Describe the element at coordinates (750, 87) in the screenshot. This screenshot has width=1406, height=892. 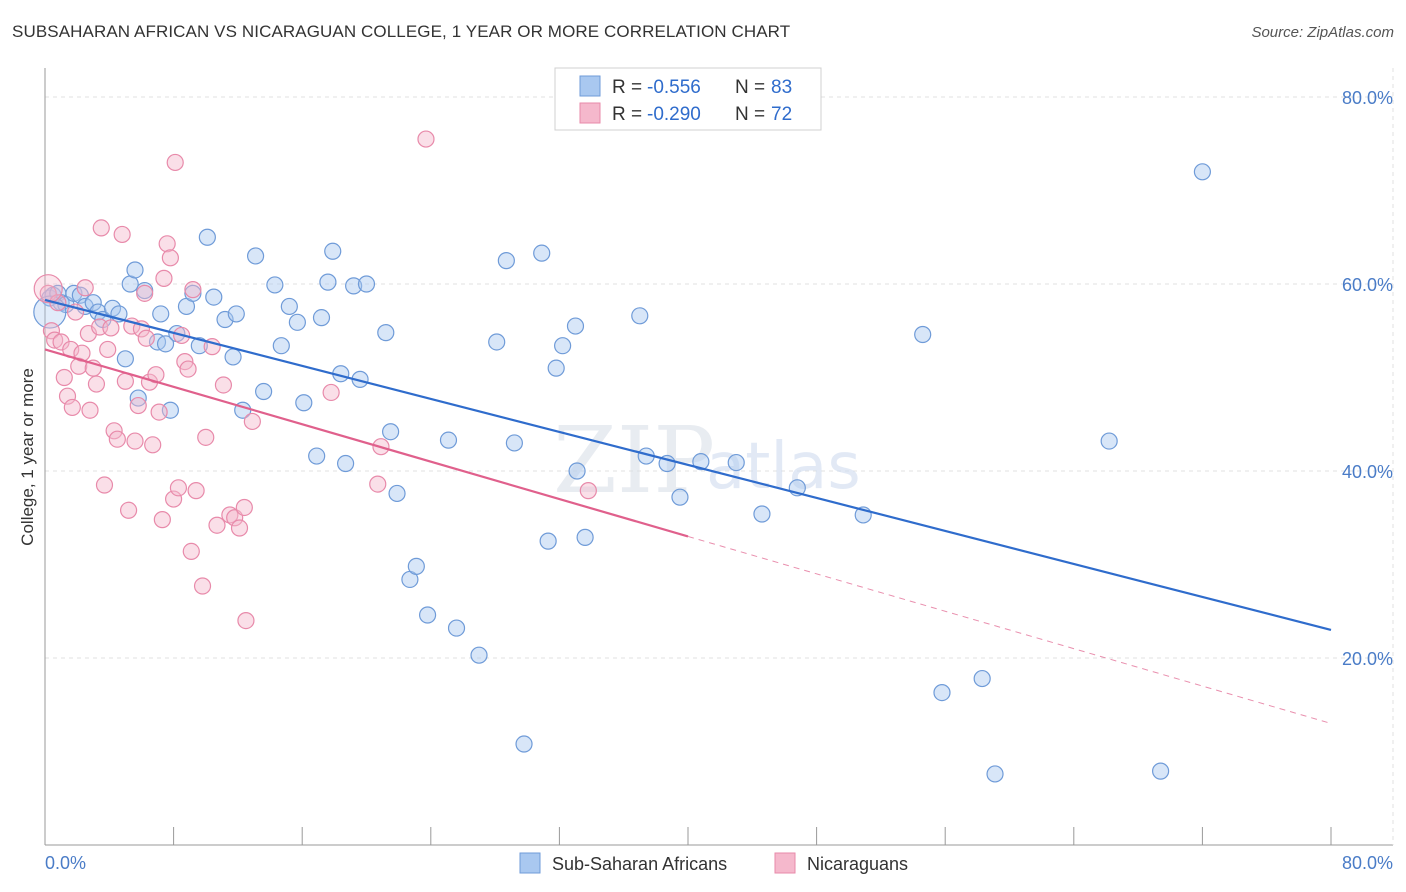
I see `legend-n-label-1: N =` at that location.